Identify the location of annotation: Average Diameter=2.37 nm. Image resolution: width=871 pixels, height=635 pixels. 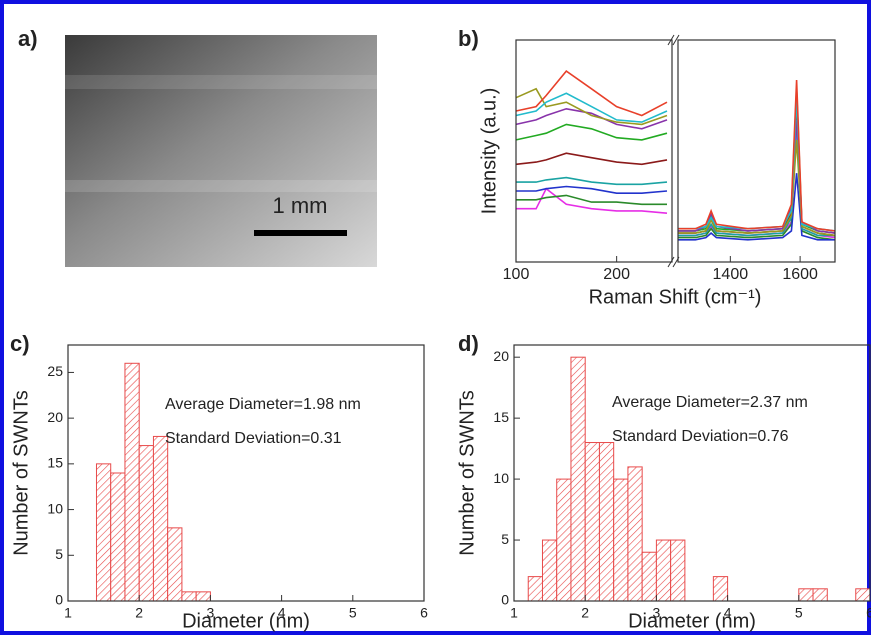
(710, 402).